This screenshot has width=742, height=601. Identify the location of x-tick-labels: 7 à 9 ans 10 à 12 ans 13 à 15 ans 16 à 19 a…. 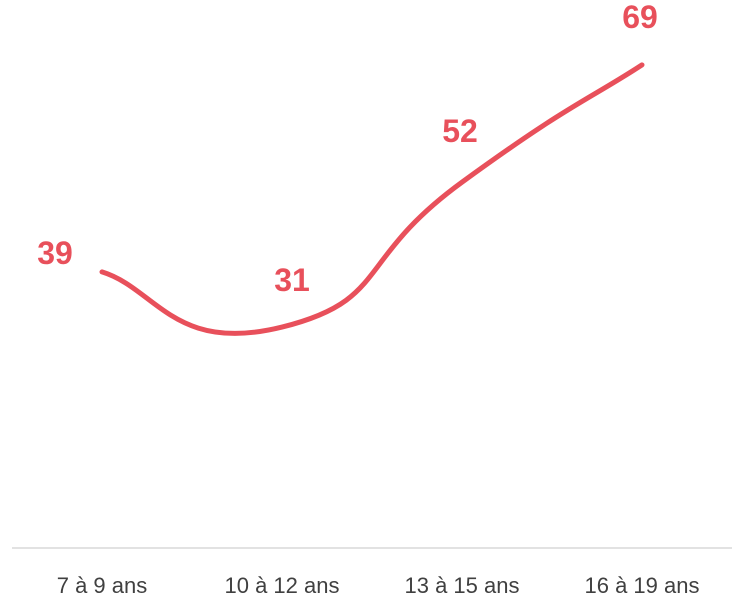
(378, 585).